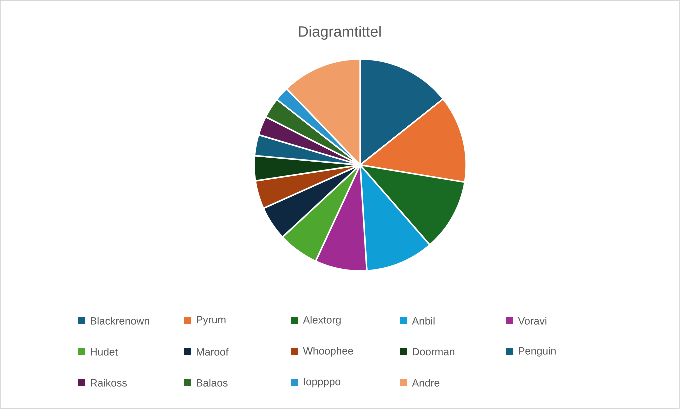 This screenshot has height=409, width=680. What do you see at coordinates (211, 321) in the screenshot?
I see `legend-label: Pyrum` at bounding box center [211, 321].